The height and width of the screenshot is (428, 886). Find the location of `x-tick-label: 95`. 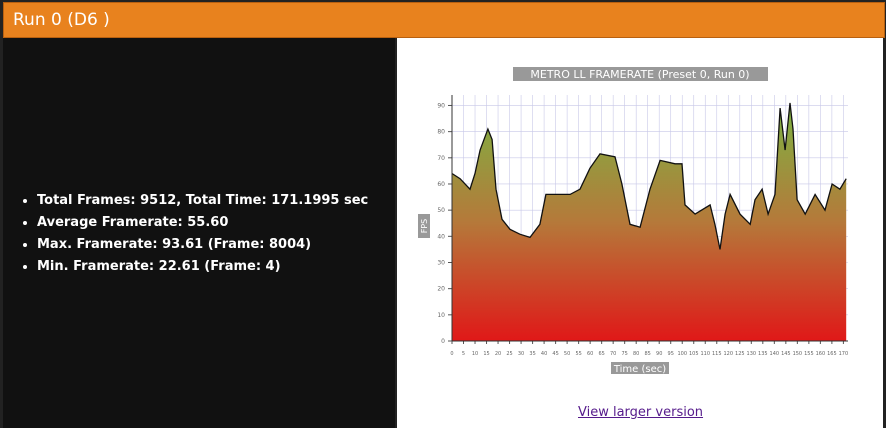

x-tick-label: 95 is located at coordinates (671, 354).